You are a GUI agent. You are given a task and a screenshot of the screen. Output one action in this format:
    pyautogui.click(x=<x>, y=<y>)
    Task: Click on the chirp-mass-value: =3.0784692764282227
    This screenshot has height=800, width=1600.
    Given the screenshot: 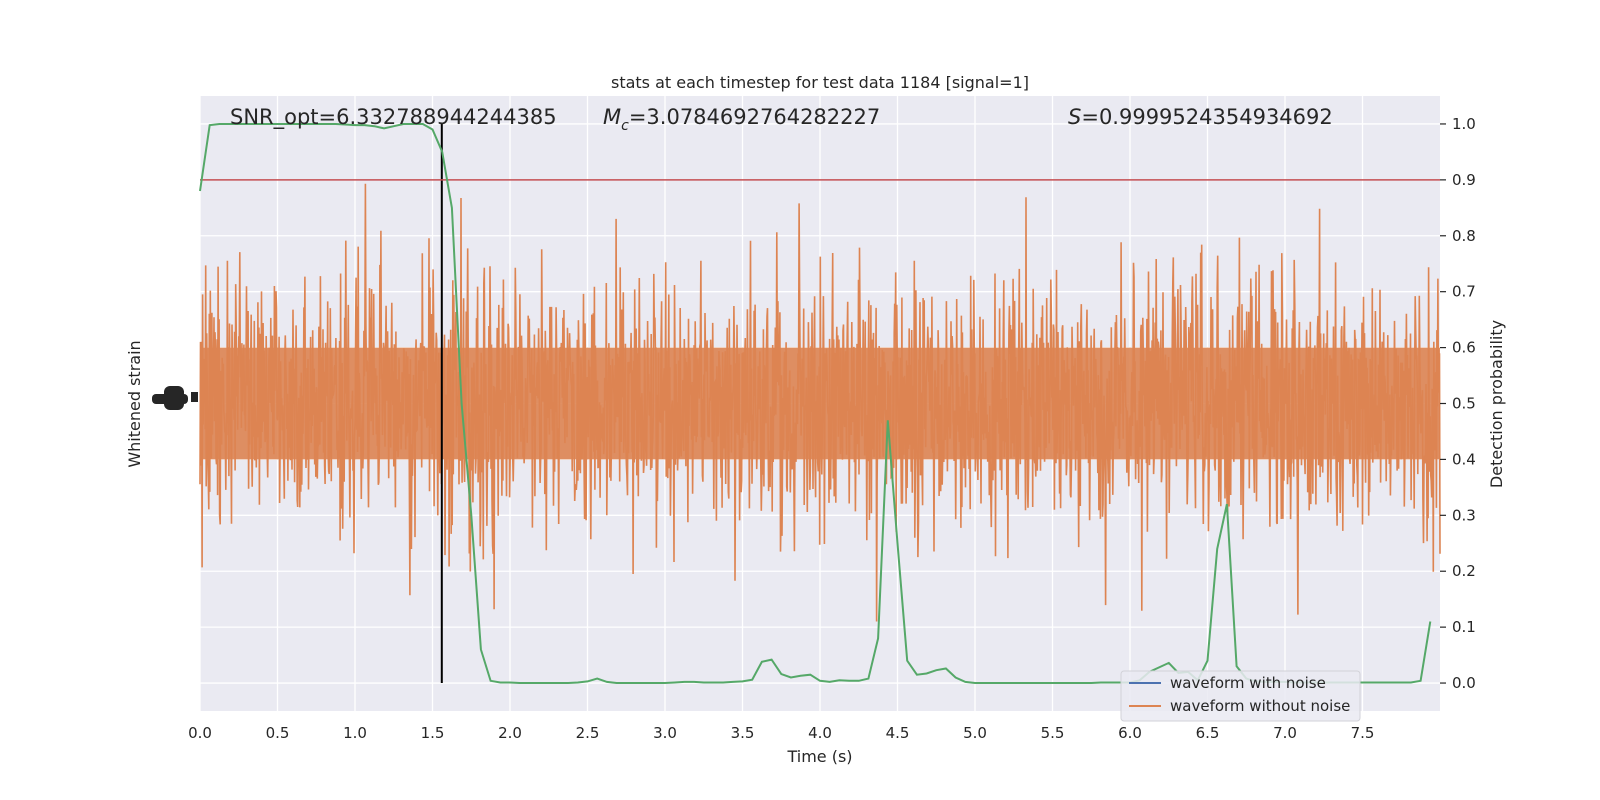 What is the action you would take?
    pyautogui.click(x=754, y=117)
    